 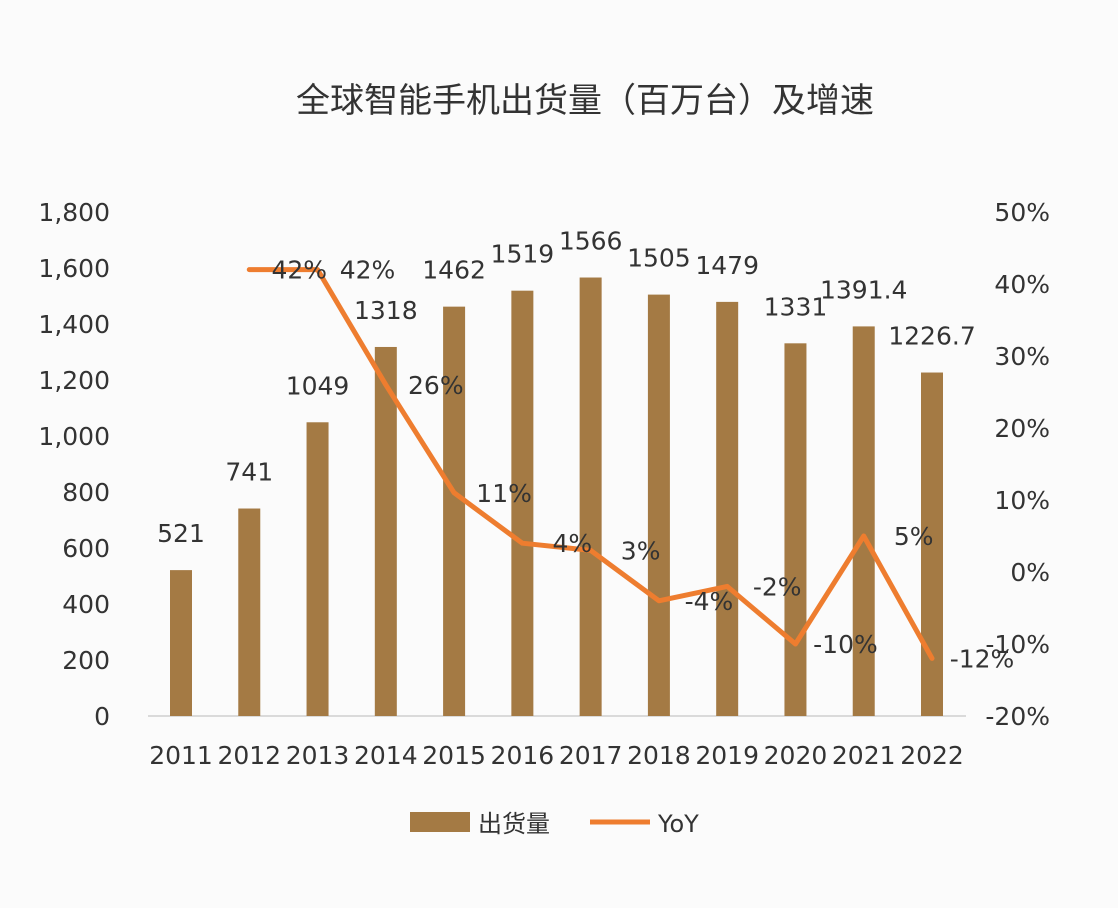 What do you see at coordinates (914, 536) in the screenshot?
I see `yoy-value-label: 5%` at bounding box center [914, 536].